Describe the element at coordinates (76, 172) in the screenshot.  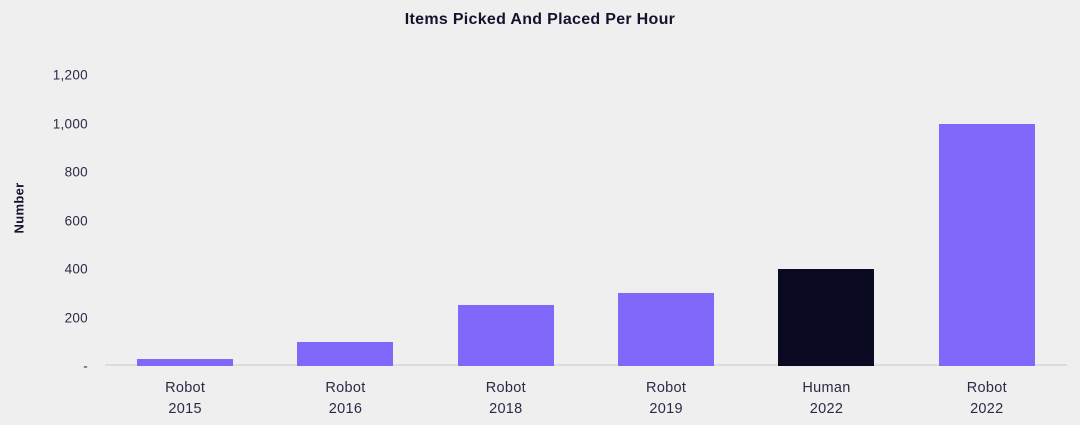
I see `y-tick-label: 800` at that location.